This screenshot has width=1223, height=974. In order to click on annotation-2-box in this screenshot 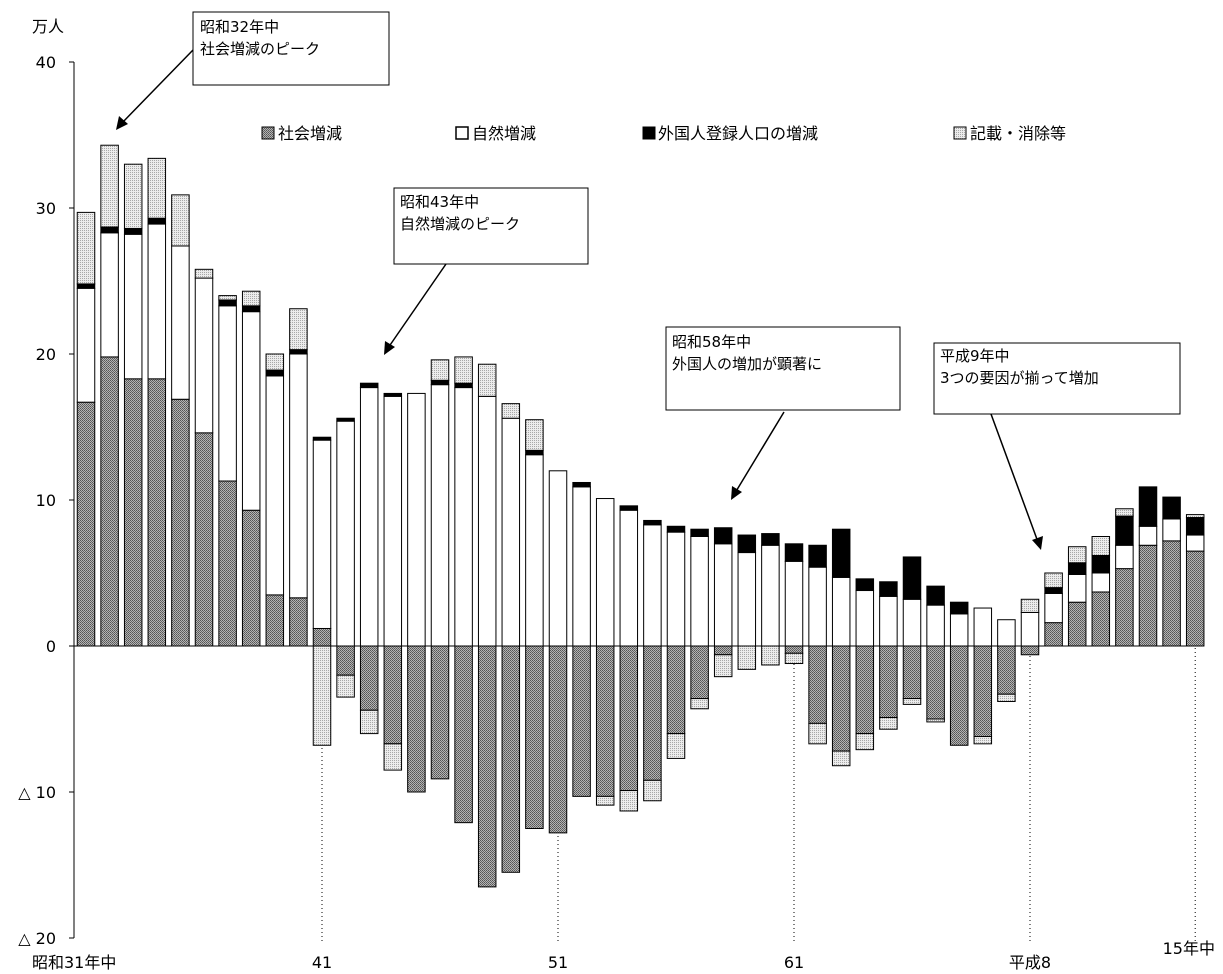, I will do `click(491, 226)`.